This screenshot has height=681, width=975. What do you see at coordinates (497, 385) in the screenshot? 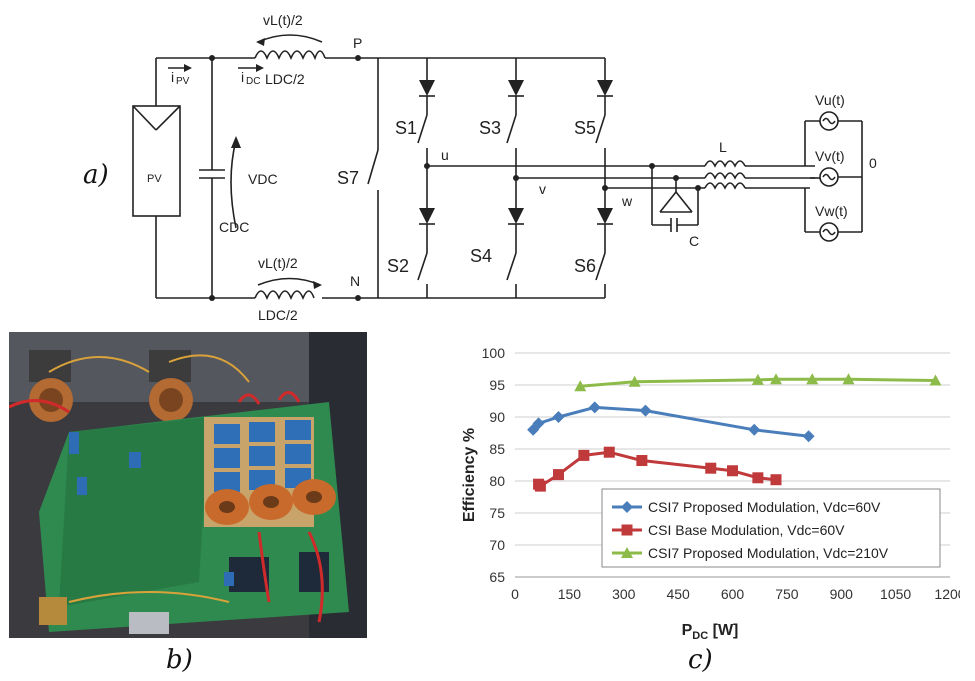
I see `y-tick-label: 95` at bounding box center [497, 385].